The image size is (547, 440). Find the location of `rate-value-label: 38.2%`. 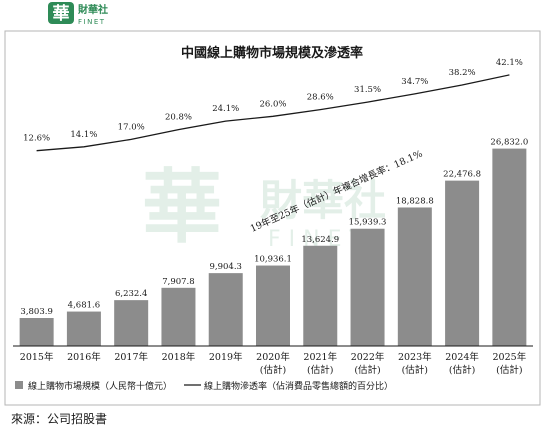

rate-value-label: 38.2% is located at coordinates (462, 73).